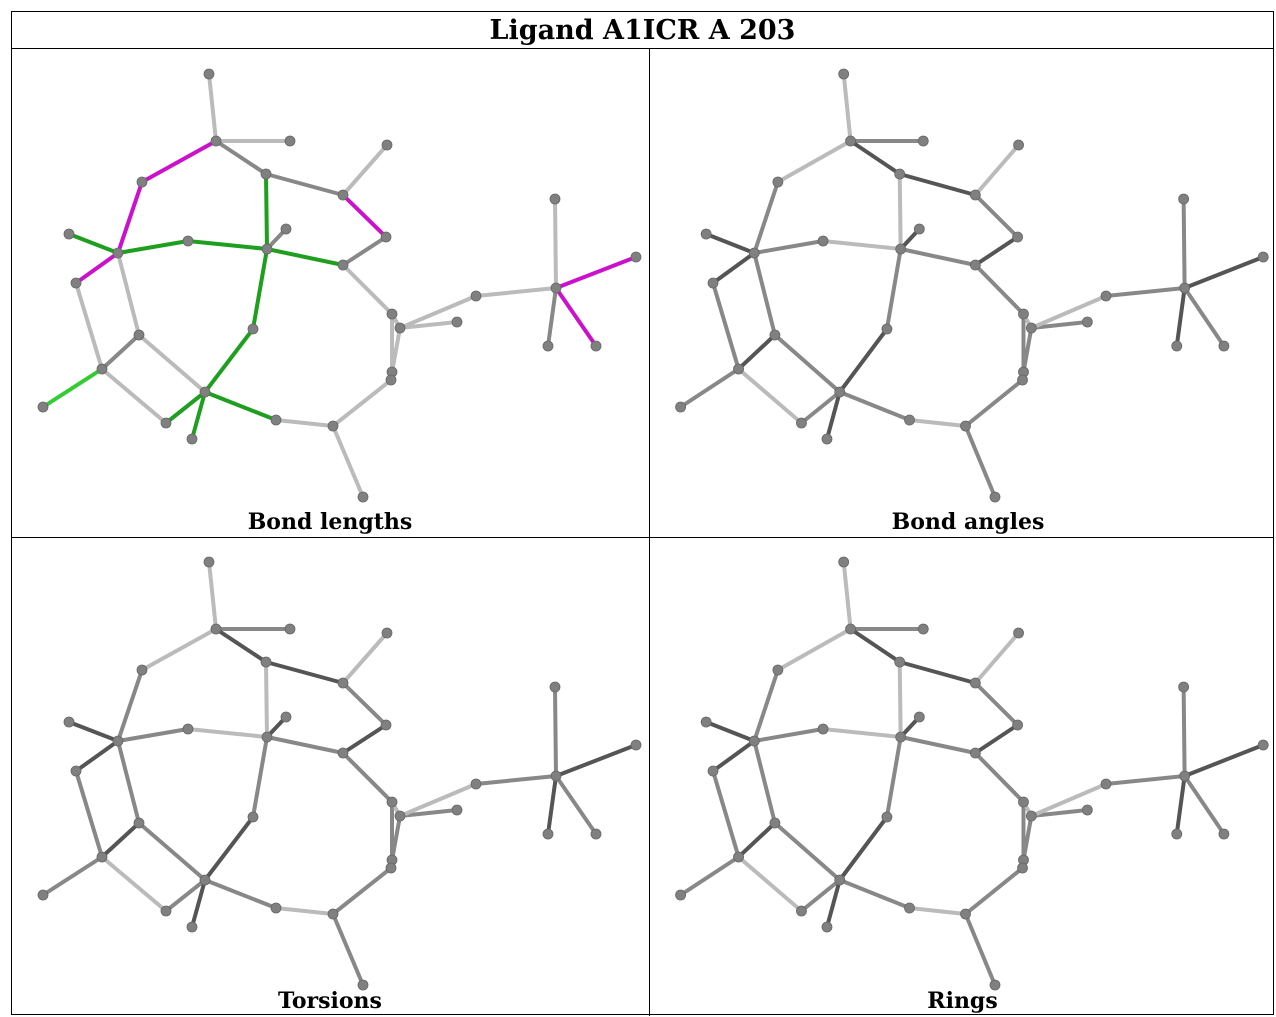  What do you see at coordinates (642, 30) in the screenshot?
I see `figure-title: Ligand A1ICR A 203` at bounding box center [642, 30].